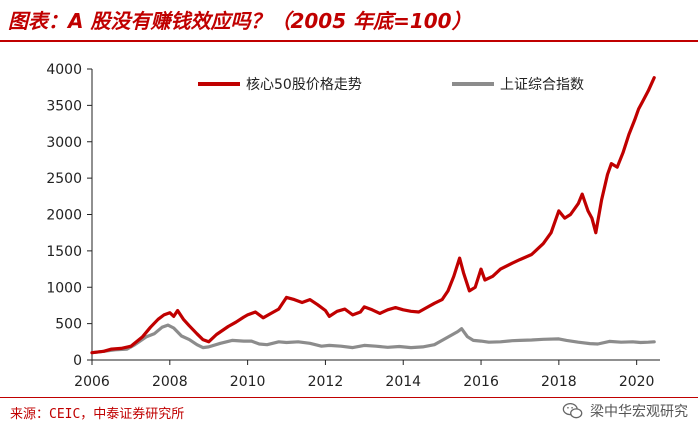  I want to click on y-tick-label: 2000, so click(64, 216).